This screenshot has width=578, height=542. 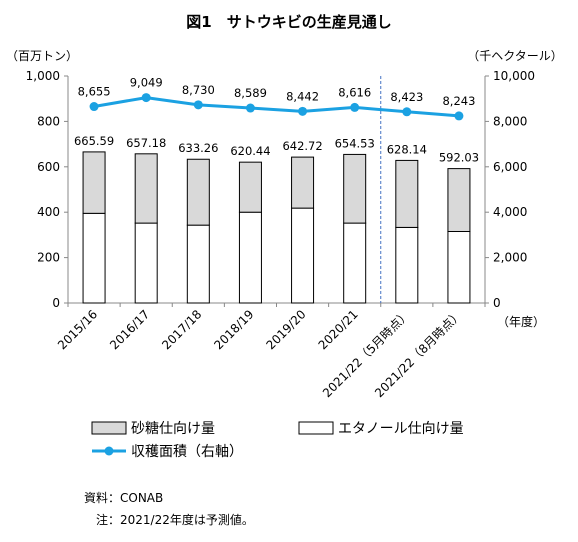 I want to click on area-series-line, so click(x=276, y=107).